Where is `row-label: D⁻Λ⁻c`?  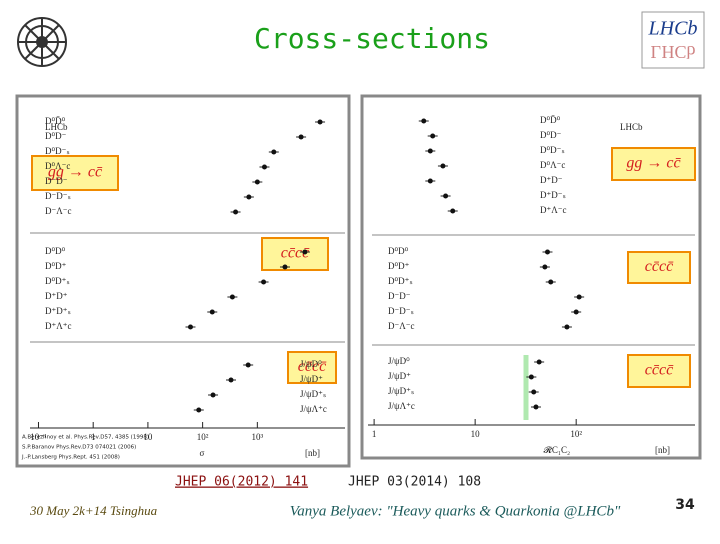 row-label: D⁻Λ⁻c is located at coordinates (401, 326).